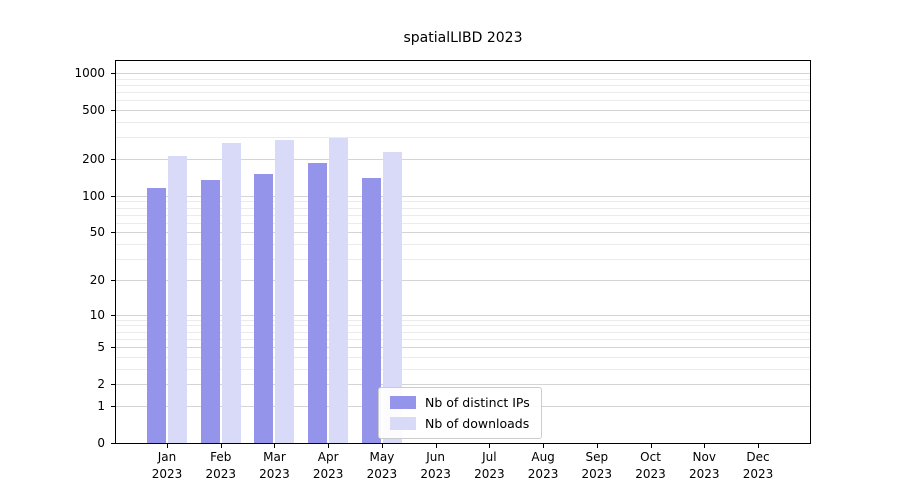 The height and width of the screenshot is (500, 900). Describe the element at coordinates (436, 466) in the screenshot. I see `x-label-jun: Jun 2023` at that location.